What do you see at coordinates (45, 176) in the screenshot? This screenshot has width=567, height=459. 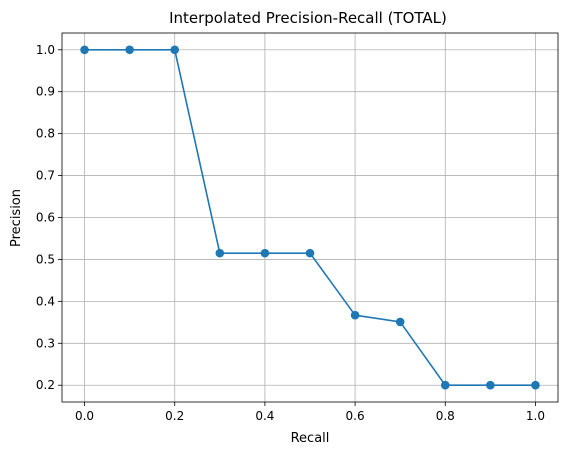 I see `y-tick-label: 0.7` at bounding box center [45, 176].